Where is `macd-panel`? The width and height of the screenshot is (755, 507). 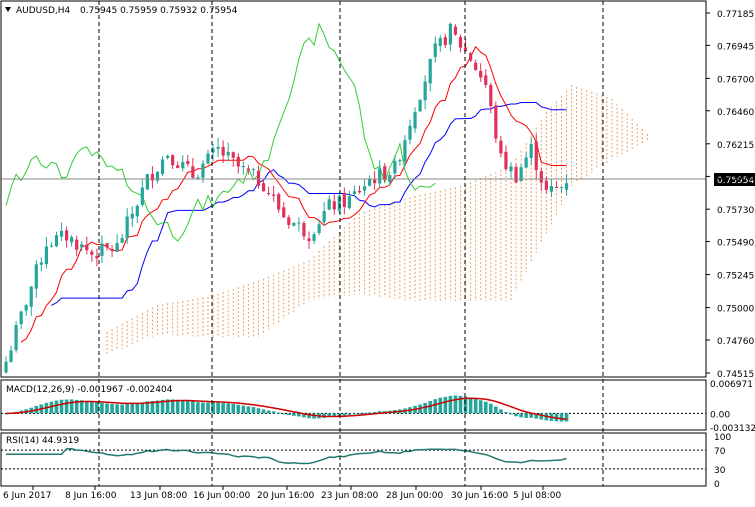
macd-panel is located at coordinates (353, 408).